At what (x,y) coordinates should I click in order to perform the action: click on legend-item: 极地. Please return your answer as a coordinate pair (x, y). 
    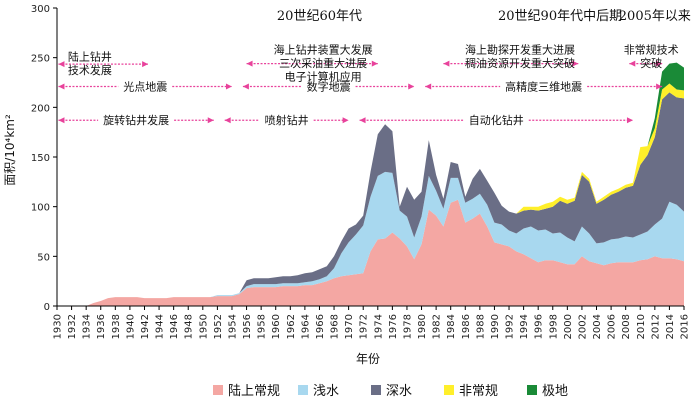
    Looking at the image, I should click on (547, 391).